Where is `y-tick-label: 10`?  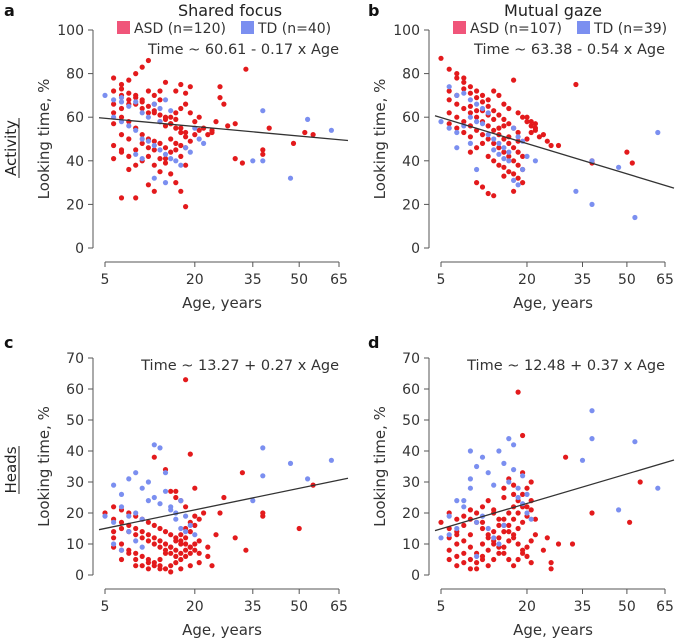
y-tick-label: 10 is located at coordinates (75, 545).